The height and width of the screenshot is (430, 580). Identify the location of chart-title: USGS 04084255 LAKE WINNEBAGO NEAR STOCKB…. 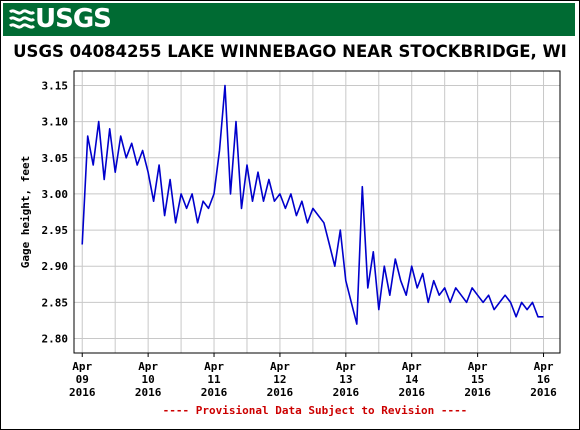
(290, 51).